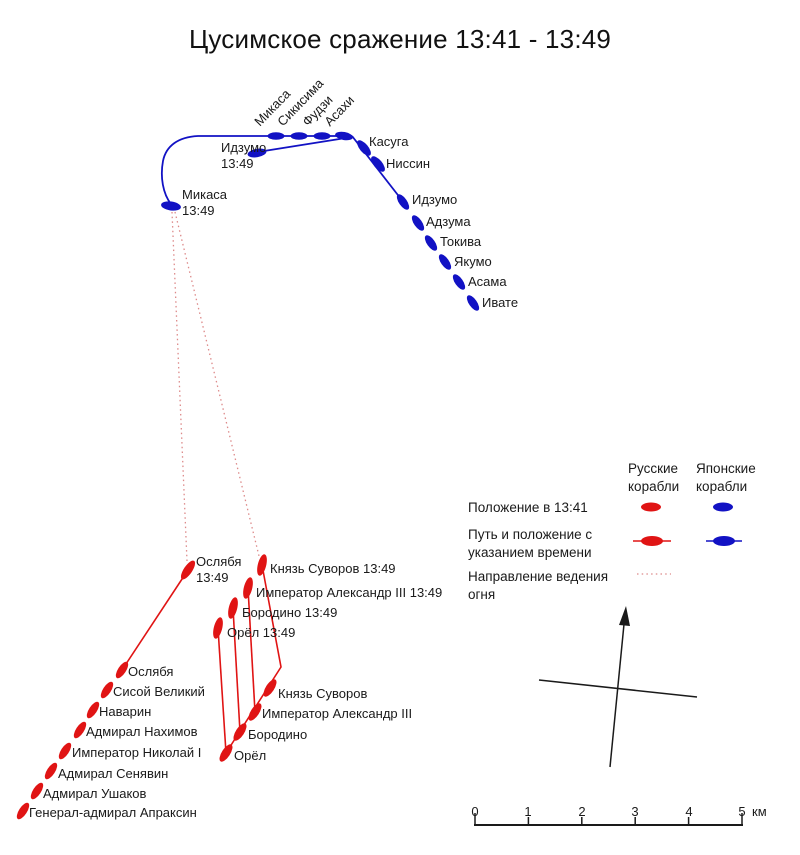 The height and width of the screenshot is (855, 800). I want to click on legend-russian-path-marker, so click(652, 541).